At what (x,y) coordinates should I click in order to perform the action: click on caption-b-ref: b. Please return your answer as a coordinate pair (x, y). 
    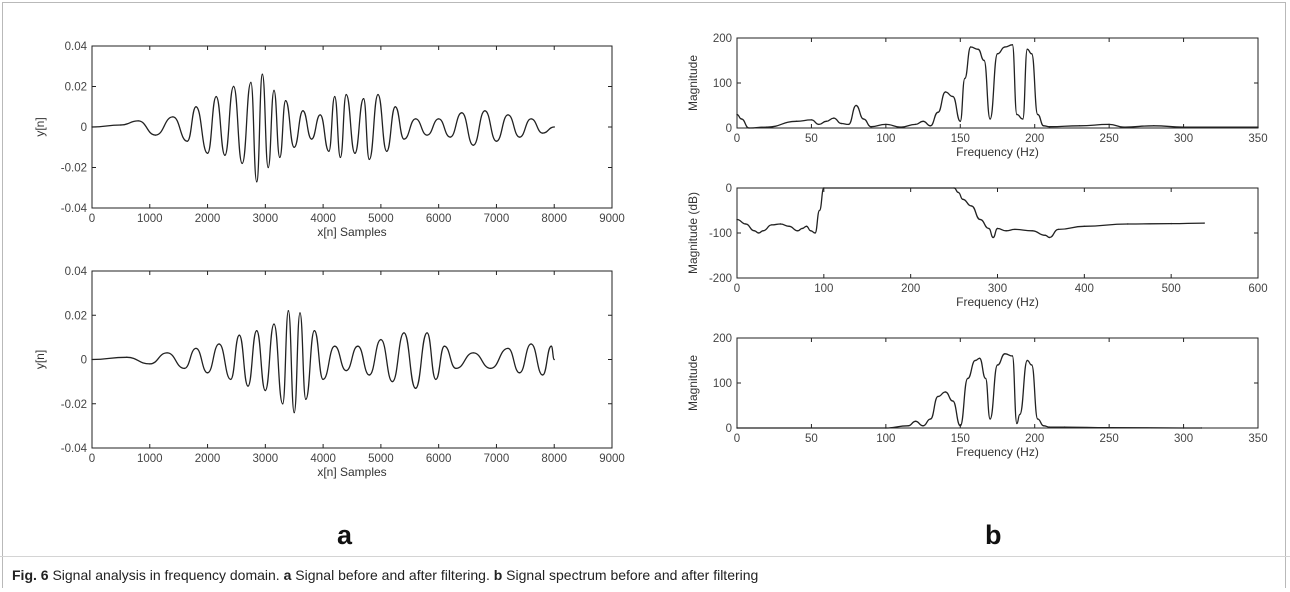
    Looking at the image, I should click on (498, 575).